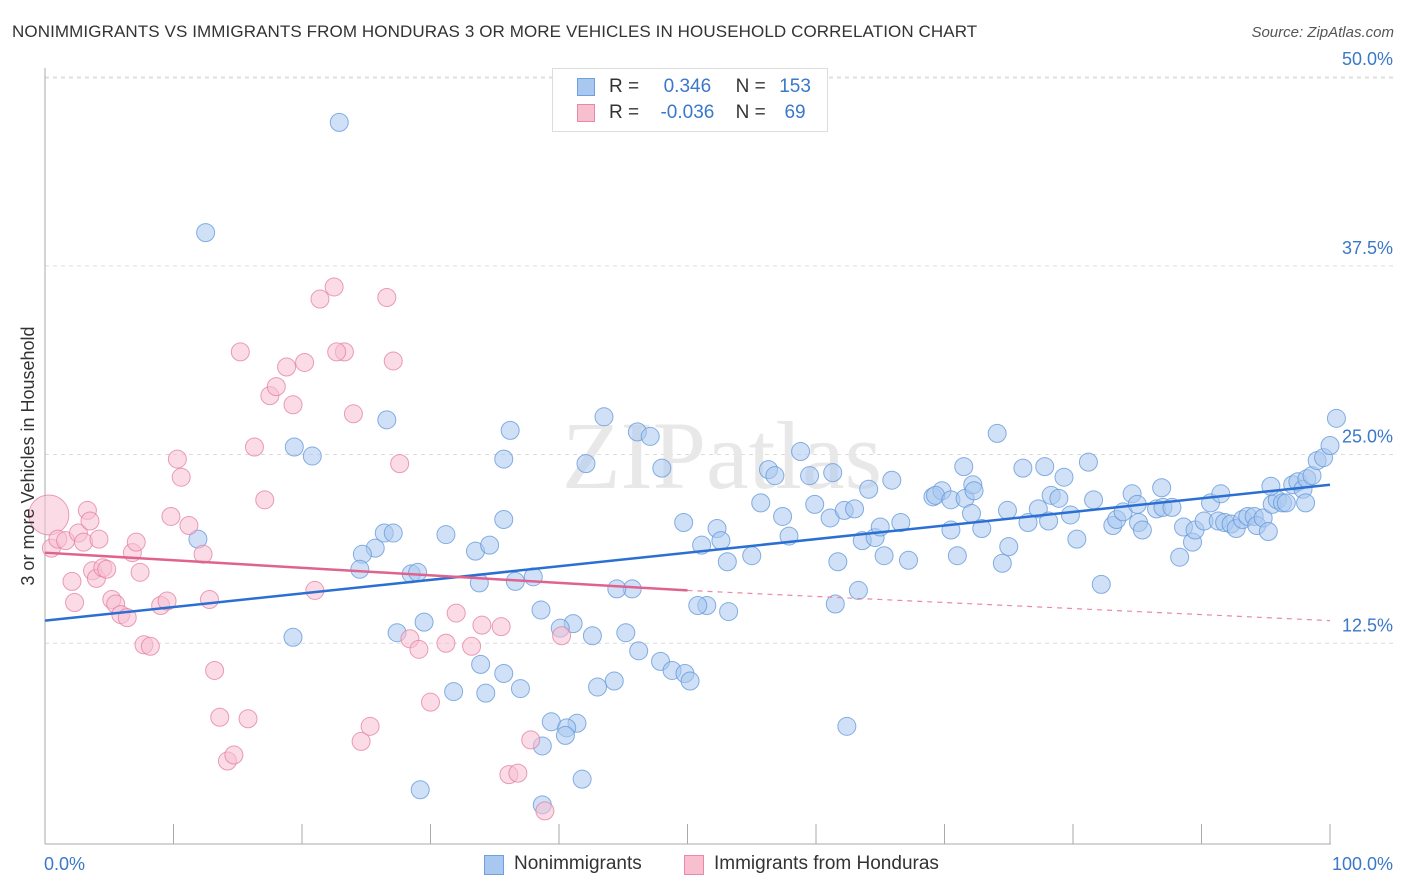 The height and width of the screenshot is (892, 1406). Describe the element at coordinates (1362, 864) in the screenshot. I see `x-tick-label: 100.0%` at that location.